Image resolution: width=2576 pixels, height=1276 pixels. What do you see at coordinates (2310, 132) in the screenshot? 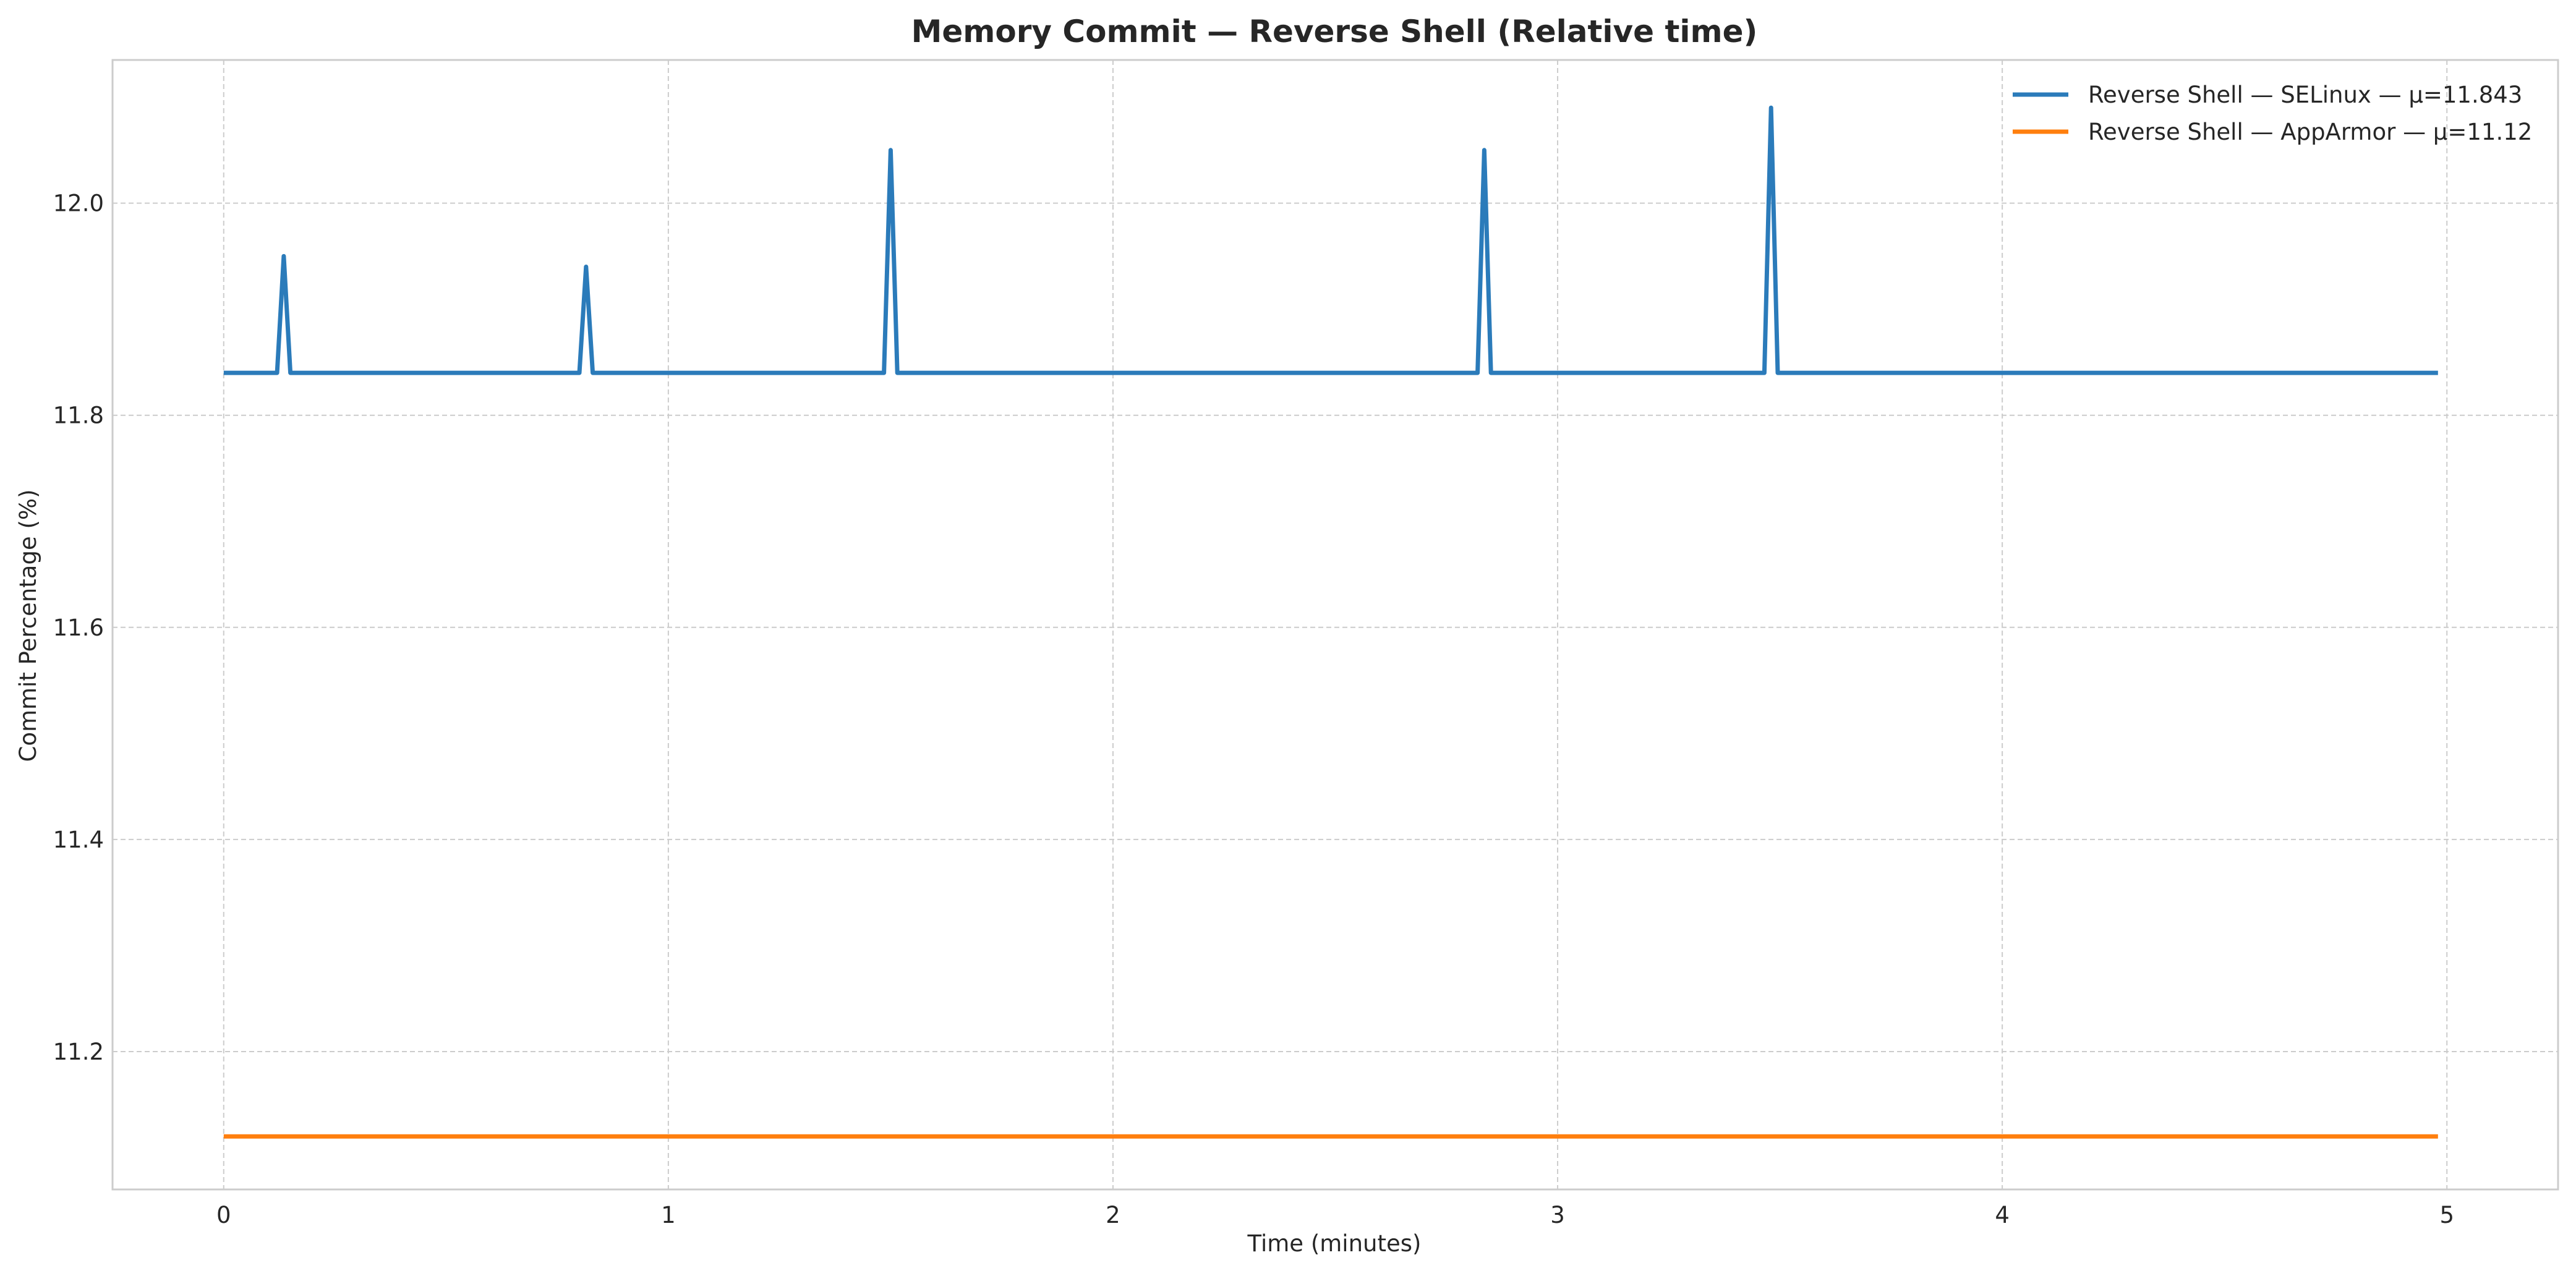
I see `legend-entry: Reverse Shell — AppArmor — μ=11.12` at bounding box center [2310, 132].